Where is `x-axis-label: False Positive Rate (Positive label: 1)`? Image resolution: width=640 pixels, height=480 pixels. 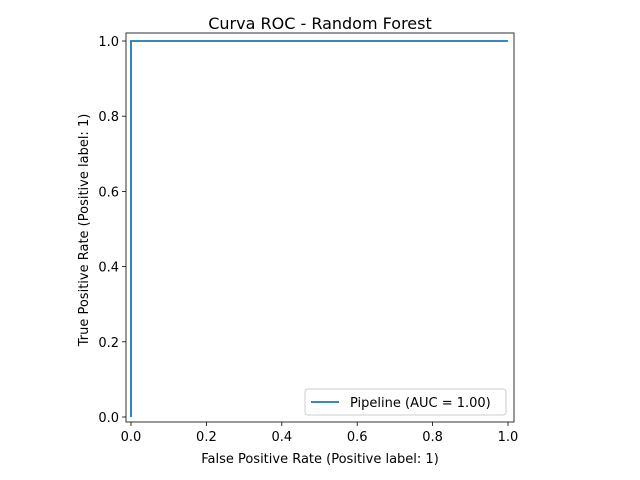 x-axis-label: False Positive Rate (Positive label: 1) is located at coordinates (320, 459).